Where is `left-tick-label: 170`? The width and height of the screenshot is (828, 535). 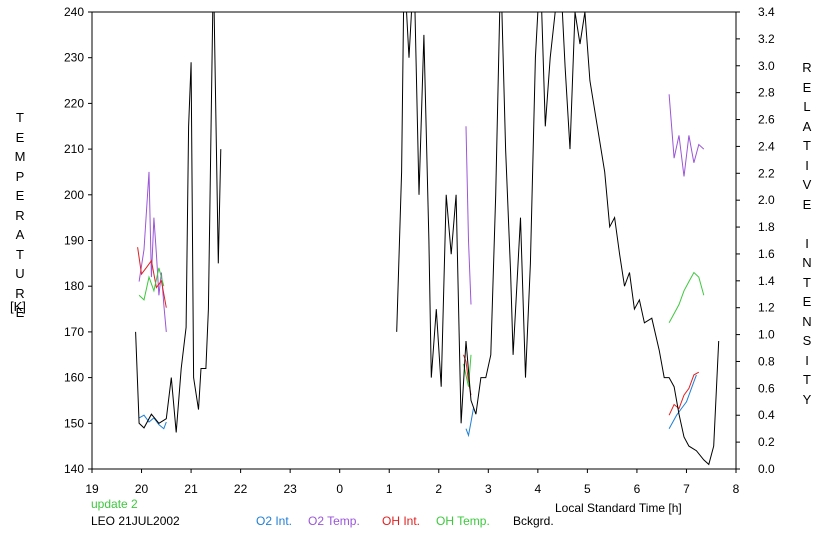 left-tick-label: 170 is located at coordinates (74, 332).